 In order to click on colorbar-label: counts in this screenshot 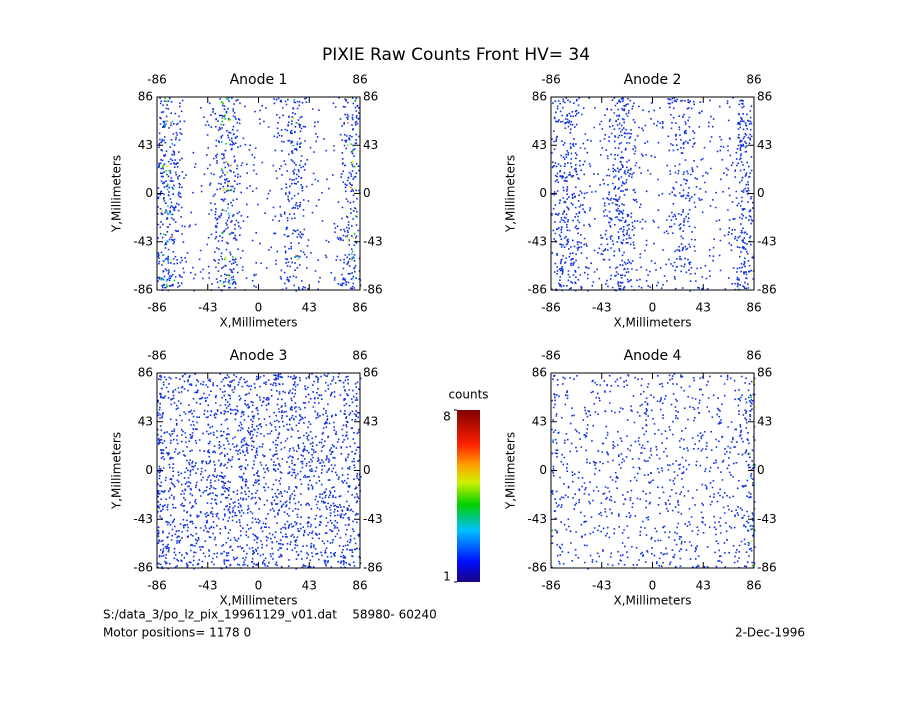, I will do `click(468, 395)`.